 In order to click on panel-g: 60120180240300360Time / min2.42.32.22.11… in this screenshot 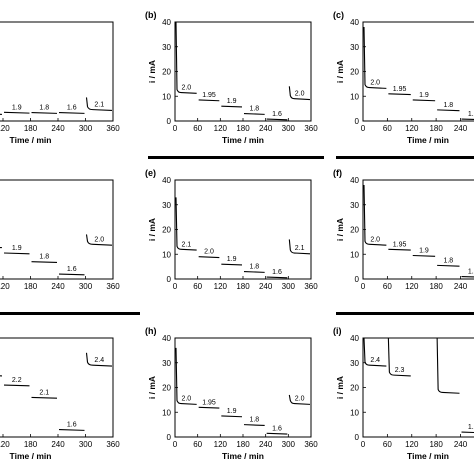, I will do `click(60, 399)`.